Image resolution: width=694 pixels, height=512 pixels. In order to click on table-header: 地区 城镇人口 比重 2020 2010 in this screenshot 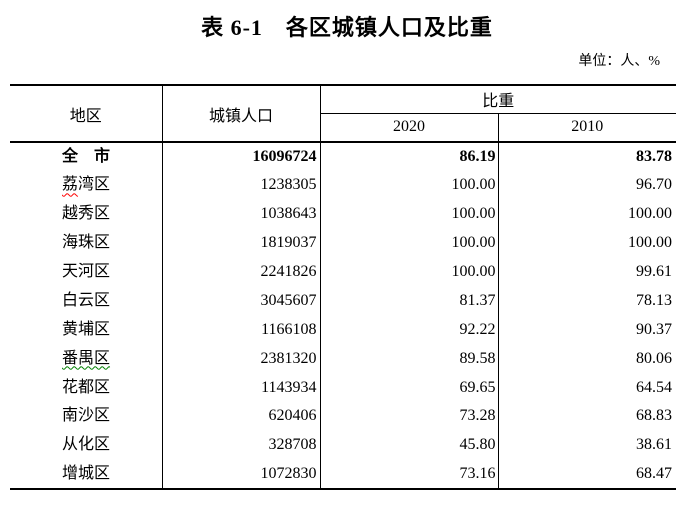, I will do `click(343, 114)`.